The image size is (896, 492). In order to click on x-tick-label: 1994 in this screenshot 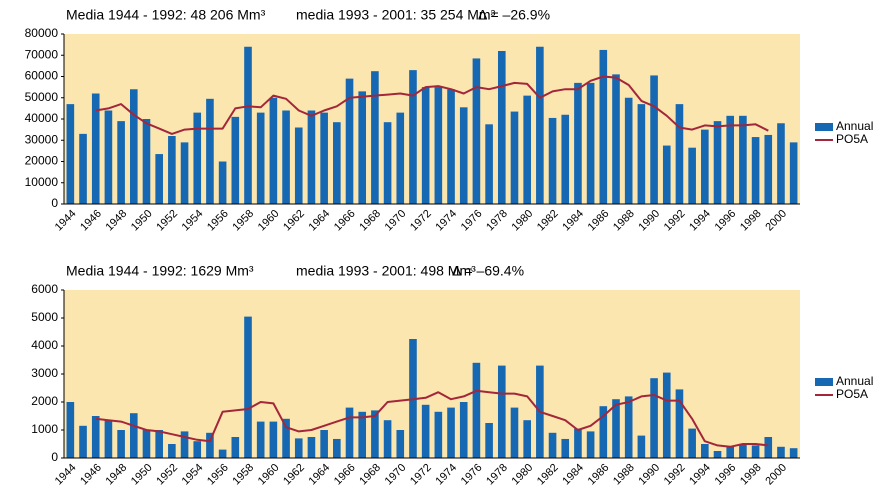, I will do `click(700, 221)`.